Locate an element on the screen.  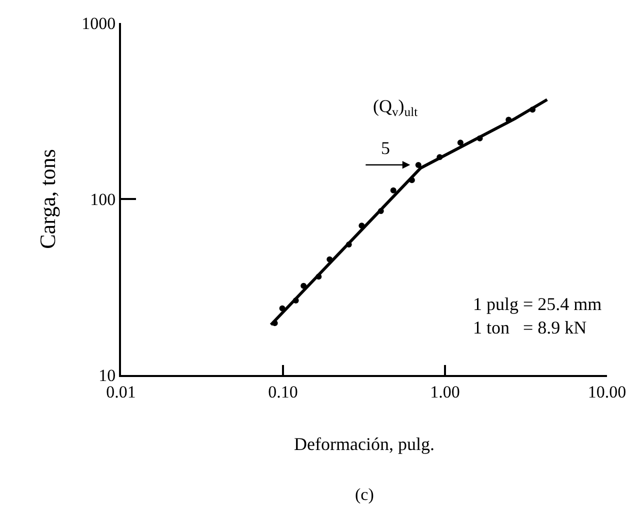
y-tick-label: 100 is located at coordinates (103, 199).